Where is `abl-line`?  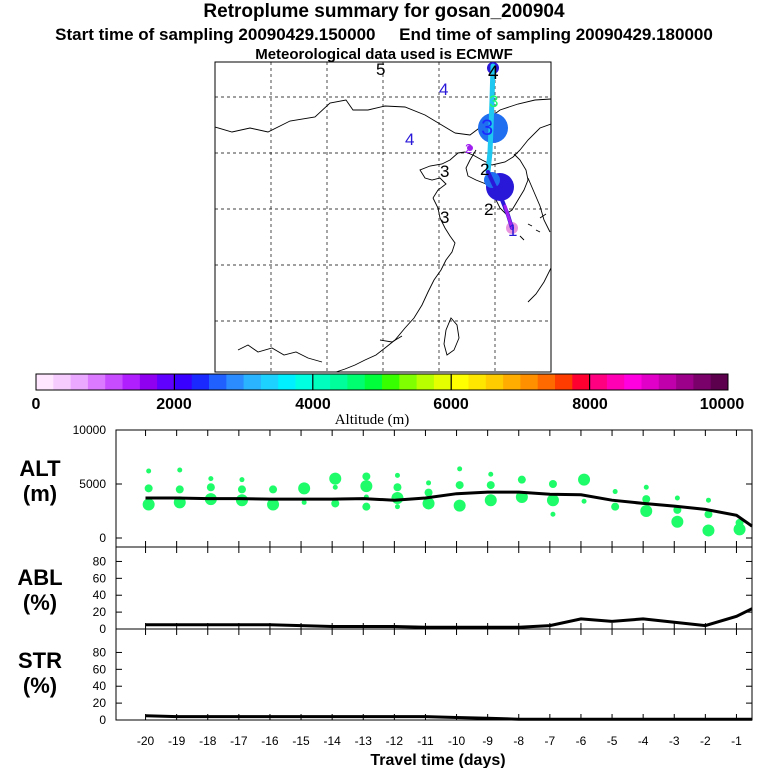 abl-line is located at coordinates (449, 618).